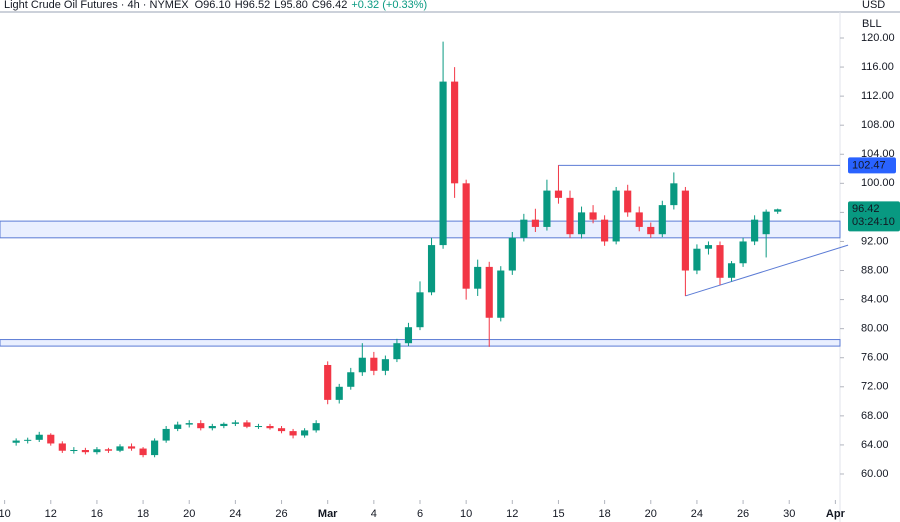  What do you see at coordinates (235, 514) in the screenshot?
I see `x-tick-label: 24` at bounding box center [235, 514].